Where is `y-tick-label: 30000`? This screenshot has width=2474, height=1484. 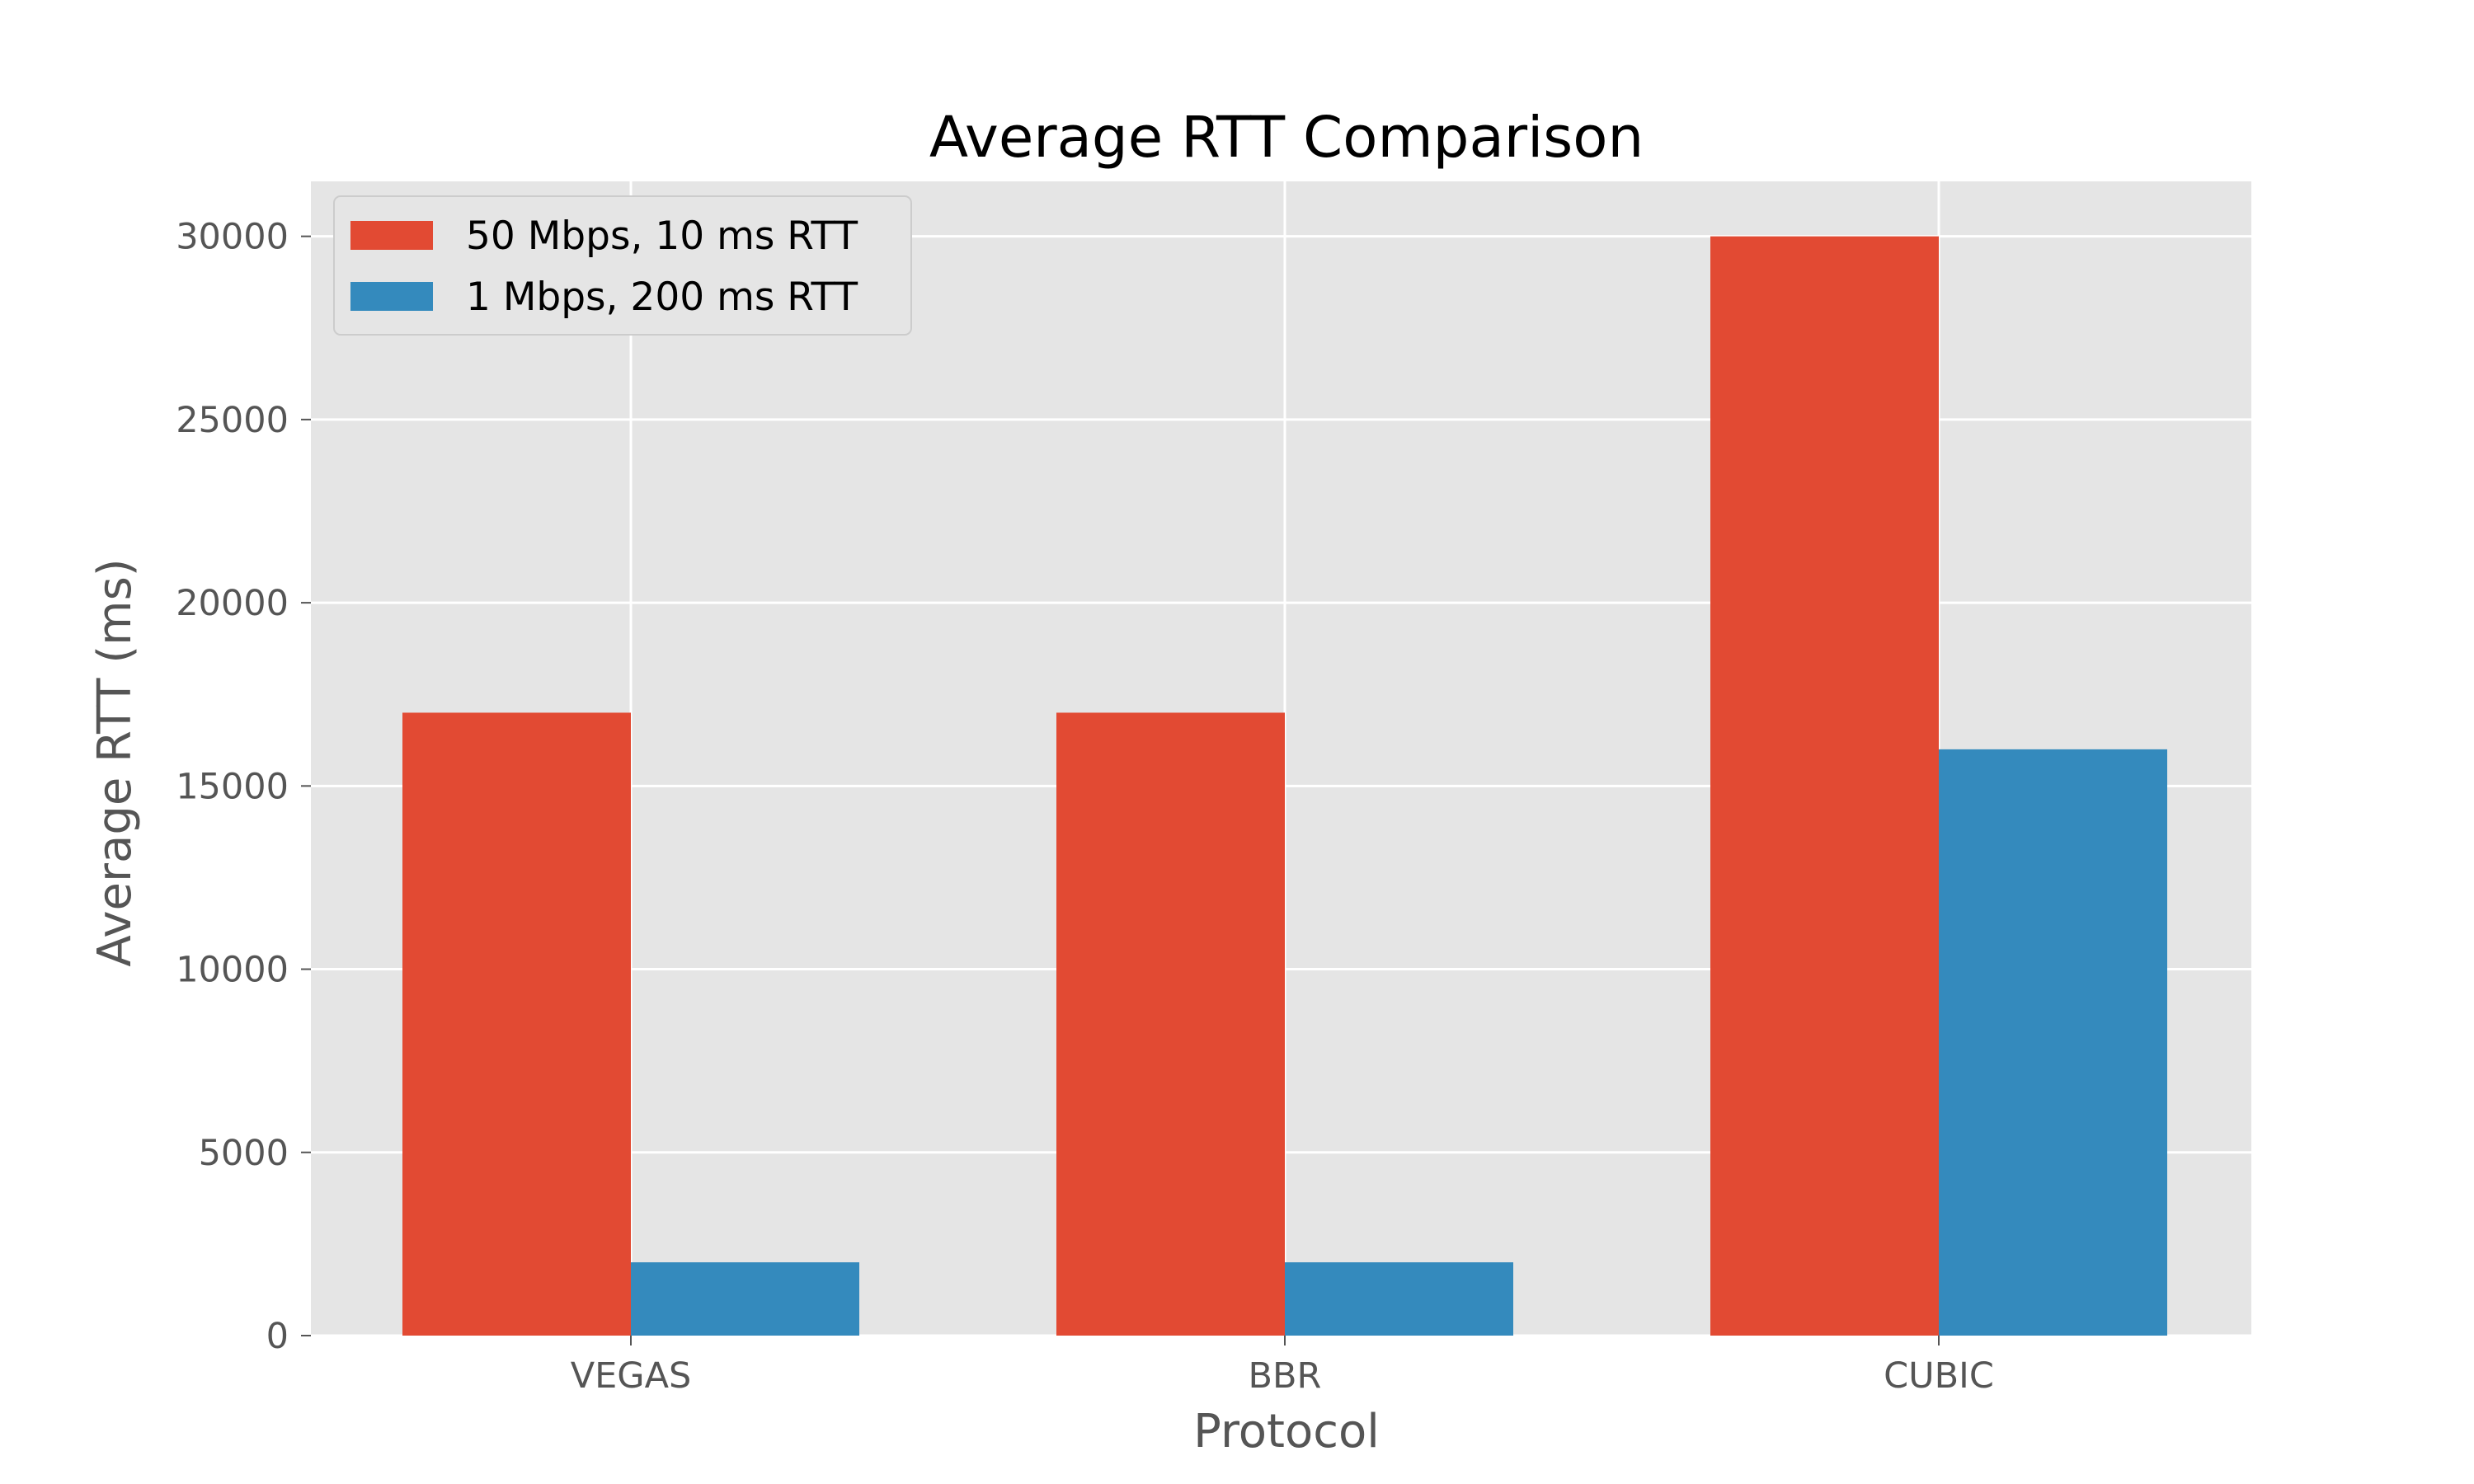 y-tick-label: 30000 is located at coordinates (232, 237).